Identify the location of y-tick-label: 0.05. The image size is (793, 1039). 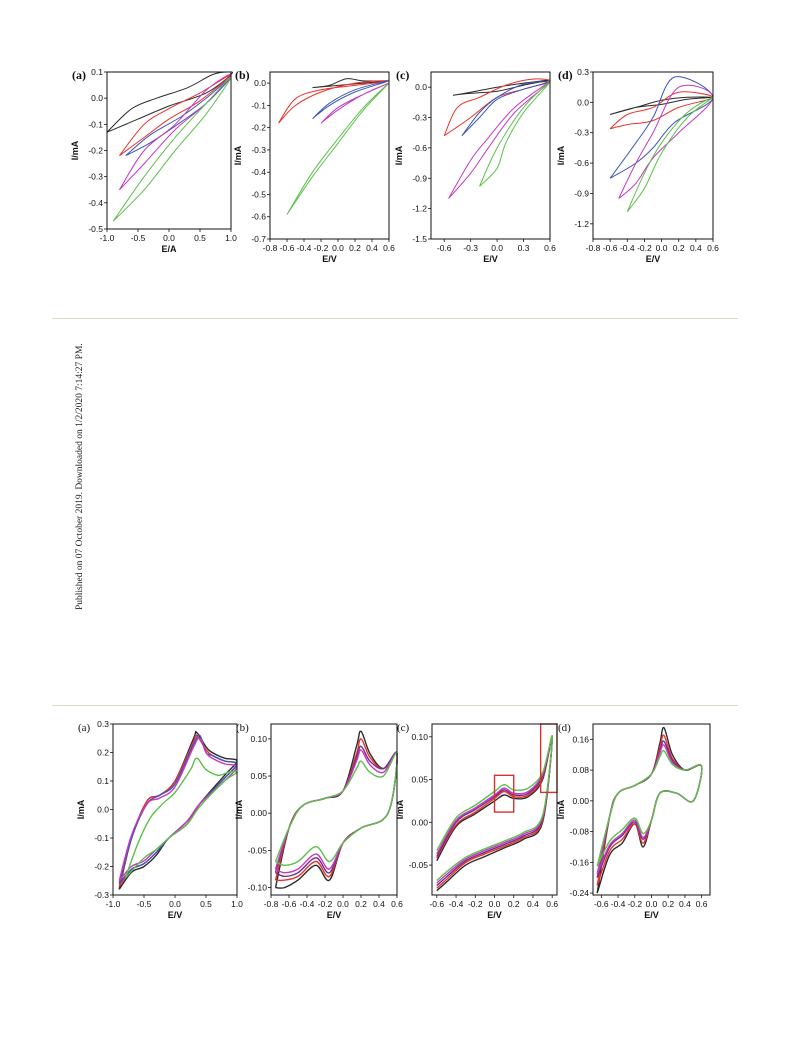
(419, 780).